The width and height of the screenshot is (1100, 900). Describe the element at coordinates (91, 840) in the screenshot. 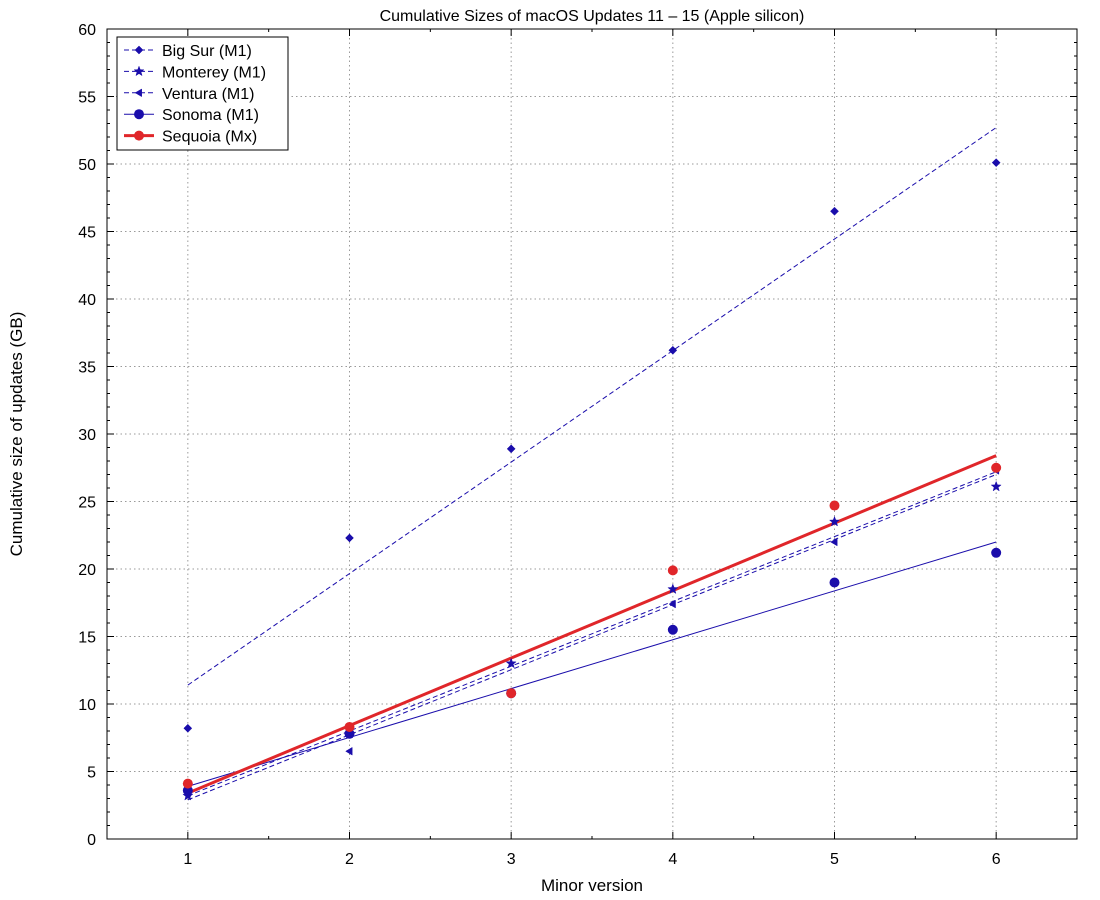

I see `y-tick-label: 0` at that location.